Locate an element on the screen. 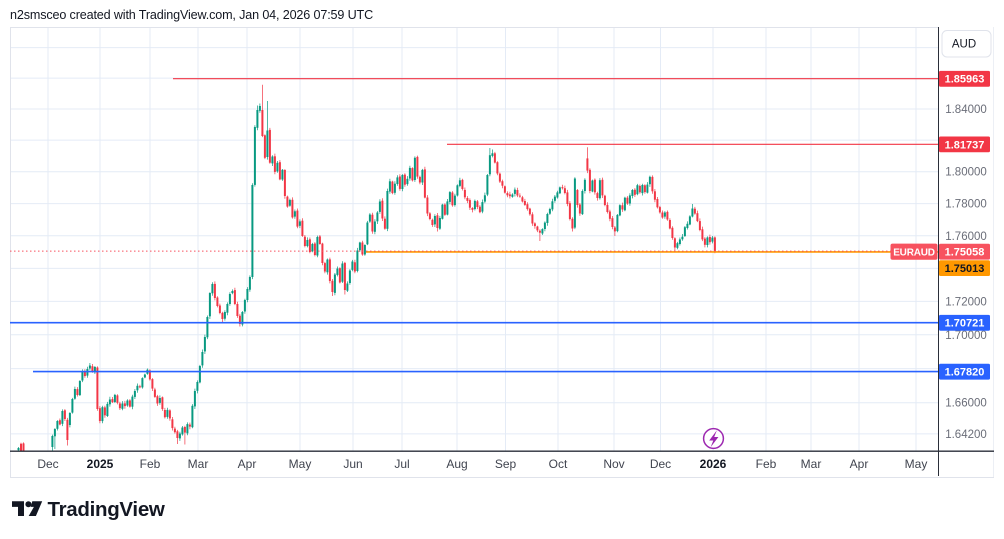  svg-text: 2025 is located at coordinates (100, 464).